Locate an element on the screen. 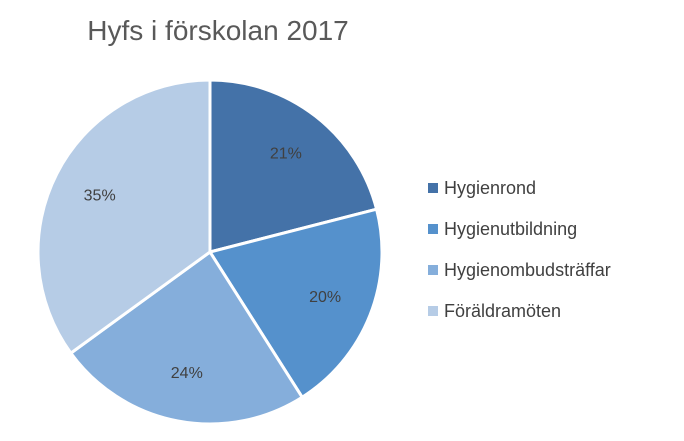 The image size is (684, 441). legend-label-hygienutbildning: Hygienutbildning is located at coordinates (510, 229).